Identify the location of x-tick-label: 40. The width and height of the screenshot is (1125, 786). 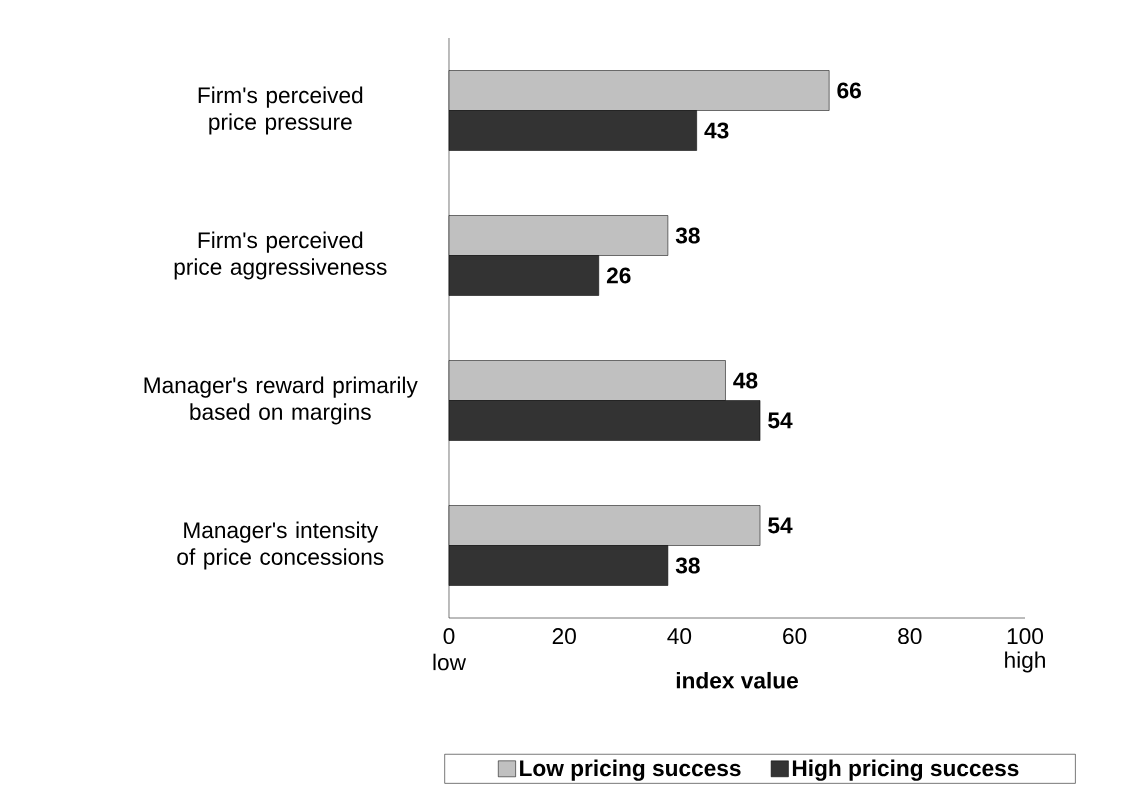
(679, 636).